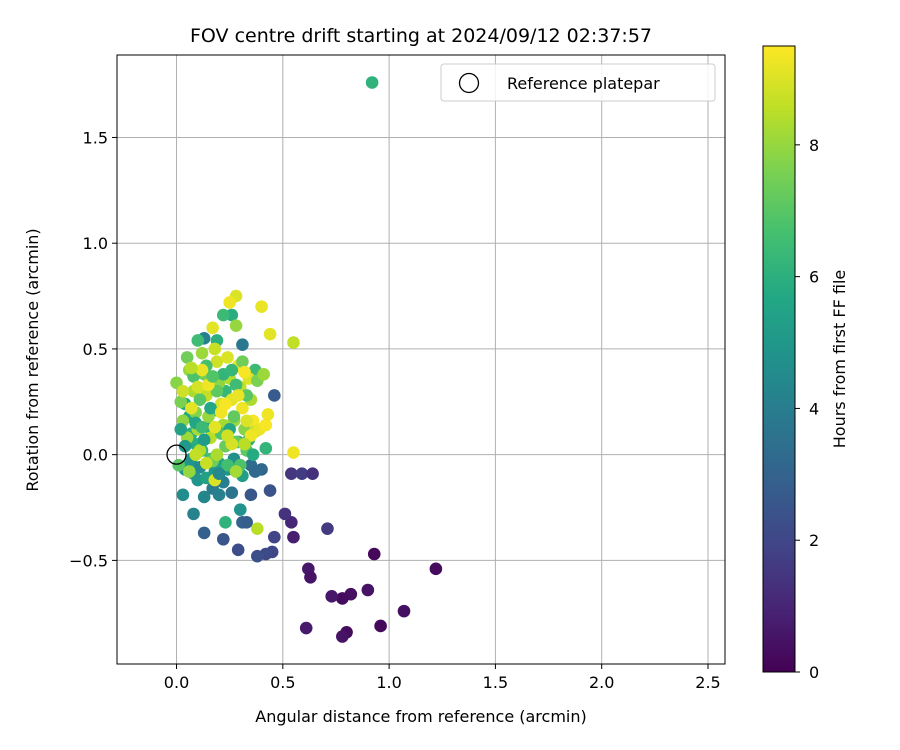 This screenshot has width=900, height=750. What do you see at coordinates (469, 83) in the screenshot?
I see `legend-marker-icon` at bounding box center [469, 83].